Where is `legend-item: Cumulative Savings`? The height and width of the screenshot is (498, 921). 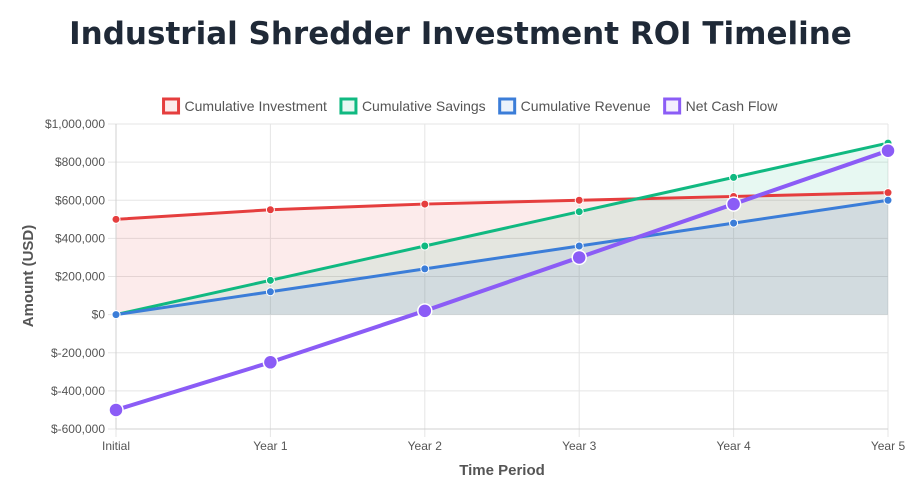
legend-item: Cumulative Savings is located at coordinates (412, 106).